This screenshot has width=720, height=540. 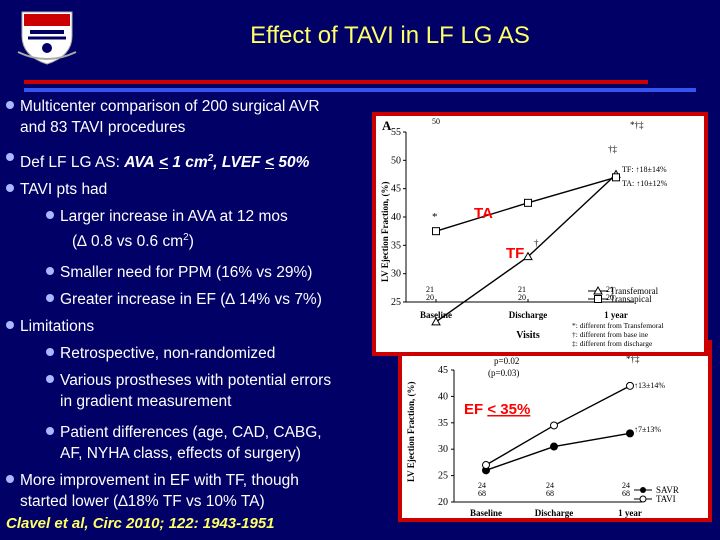 I want to click on panel-label: A, so click(x=387, y=125).